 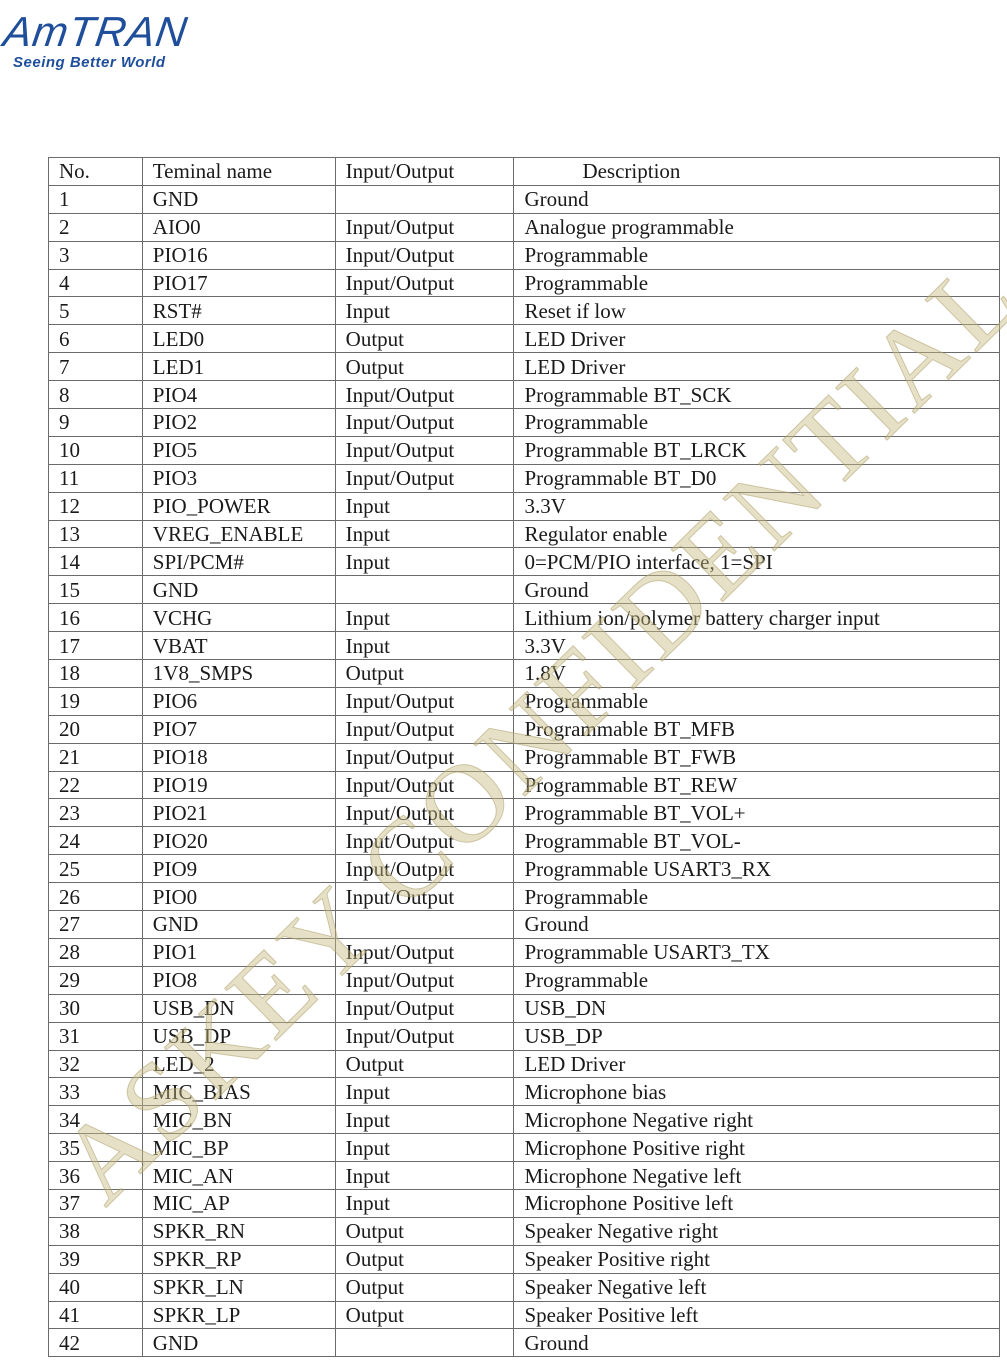 I want to click on cell-terminal-name: 1V8_SMPS, so click(x=238, y=673).